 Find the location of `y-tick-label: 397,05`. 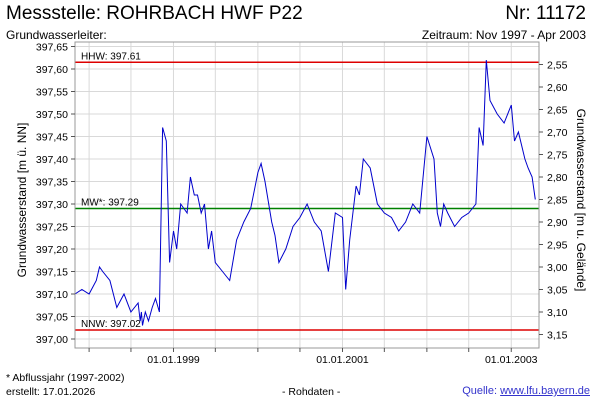

y-tick-label: 397,05 is located at coordinates (52, 318).